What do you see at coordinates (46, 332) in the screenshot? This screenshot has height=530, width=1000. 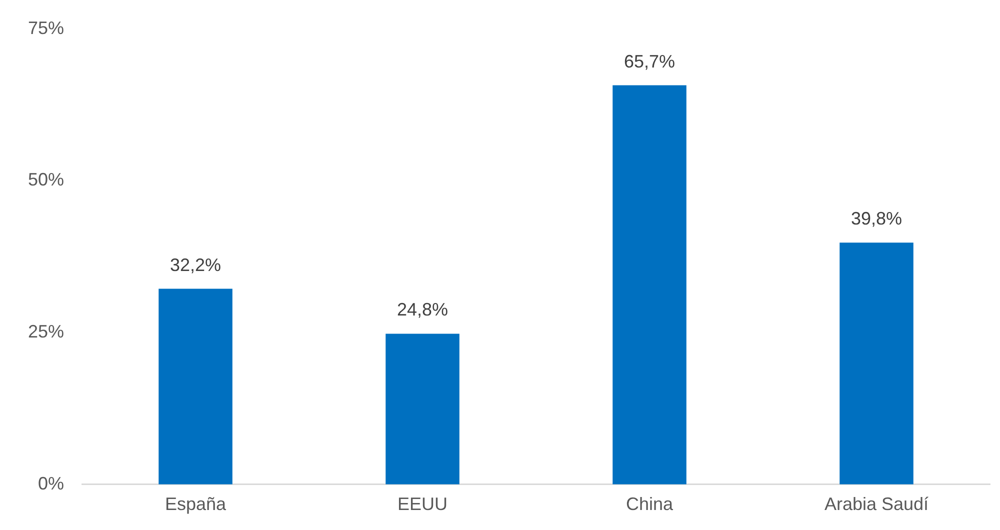 I see `y-tick-label: 25%` at bounding box center [46, 332].